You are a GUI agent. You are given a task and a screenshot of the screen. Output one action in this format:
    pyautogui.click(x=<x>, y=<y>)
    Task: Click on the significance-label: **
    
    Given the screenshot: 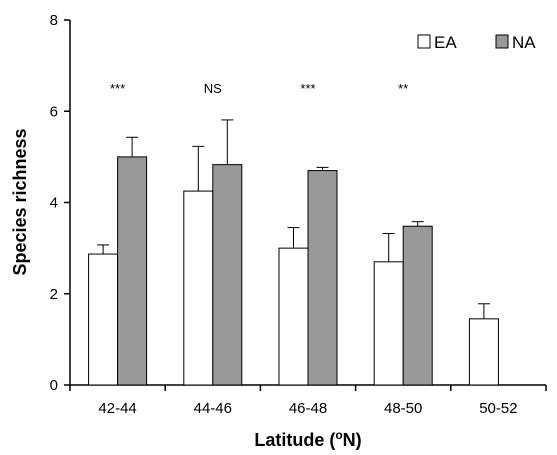 What is the action you would take?
    pyautogui.click(x=403, y=88)
    